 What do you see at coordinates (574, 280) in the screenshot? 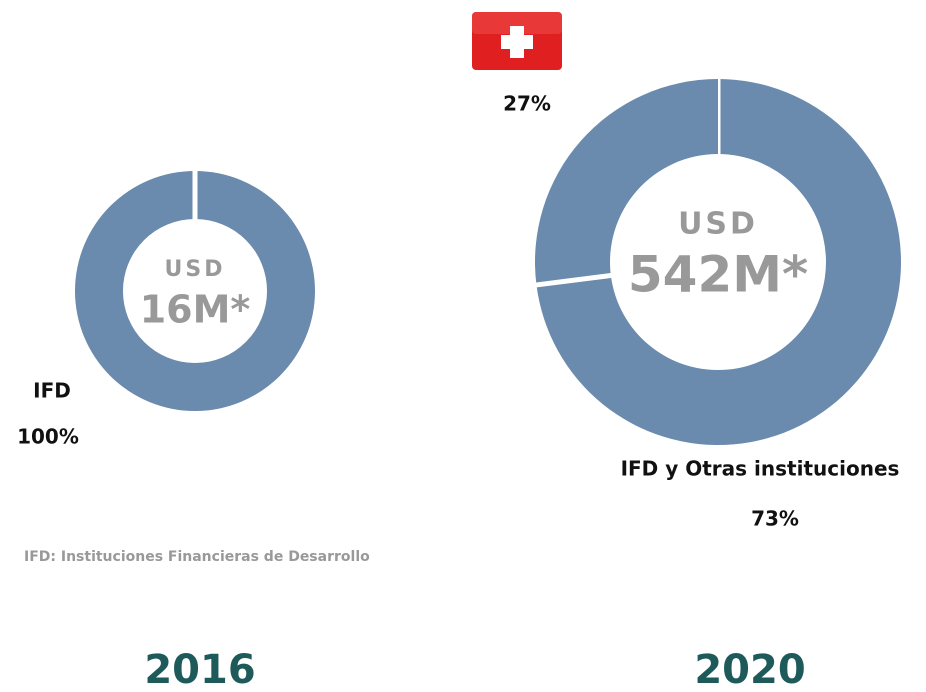
I see `slice-separator` at bounding box center [574, 280].